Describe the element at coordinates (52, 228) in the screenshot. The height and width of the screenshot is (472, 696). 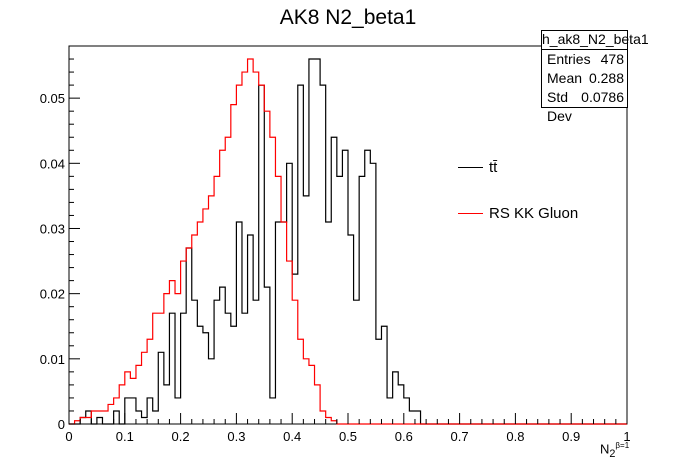
I see `y-tick-label: 0.03` at that location.